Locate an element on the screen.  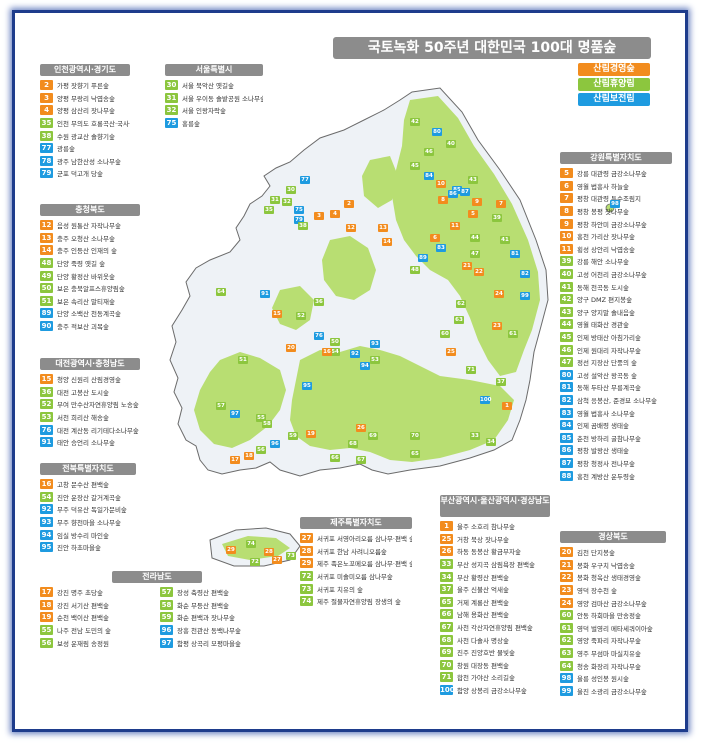
map-marker-87: 87 is located at coordinates (465, 192).